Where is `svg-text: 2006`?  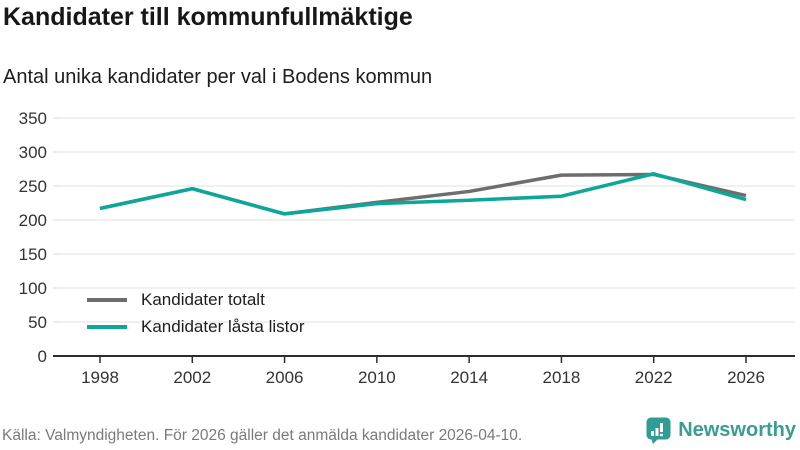
svg-text: 2006 is located at coordinates (285, 377).